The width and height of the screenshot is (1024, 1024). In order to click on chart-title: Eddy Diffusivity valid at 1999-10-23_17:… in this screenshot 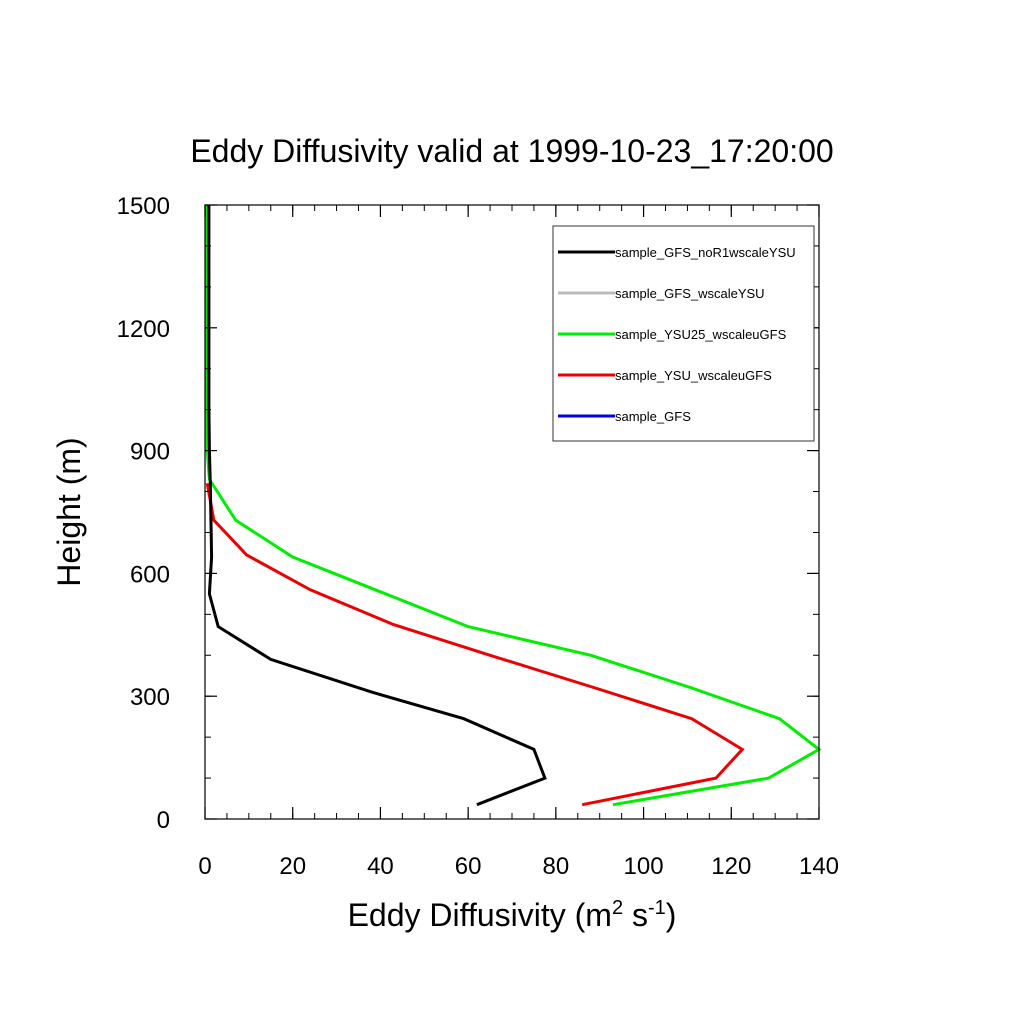, I will do `click(511, 151)`.